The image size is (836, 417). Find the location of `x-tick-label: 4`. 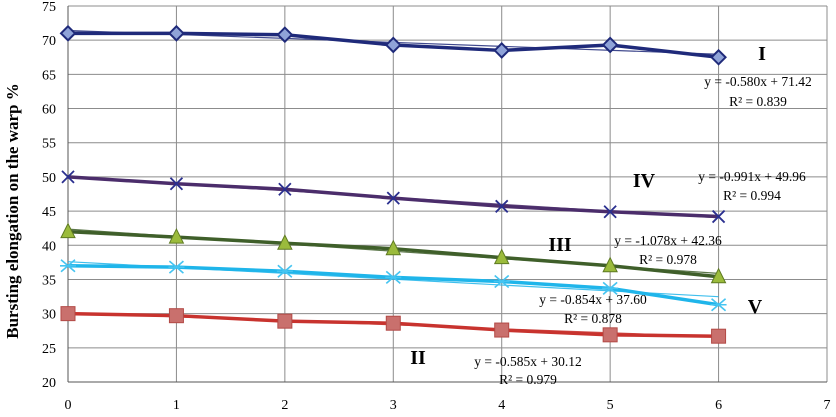

x-tick-label: 4 is located at coordinates (501, 405).